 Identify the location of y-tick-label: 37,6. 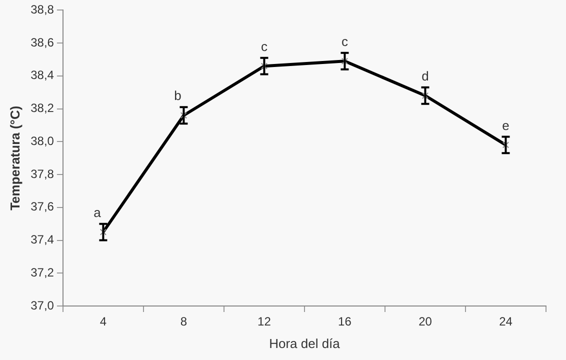
(42, 207).